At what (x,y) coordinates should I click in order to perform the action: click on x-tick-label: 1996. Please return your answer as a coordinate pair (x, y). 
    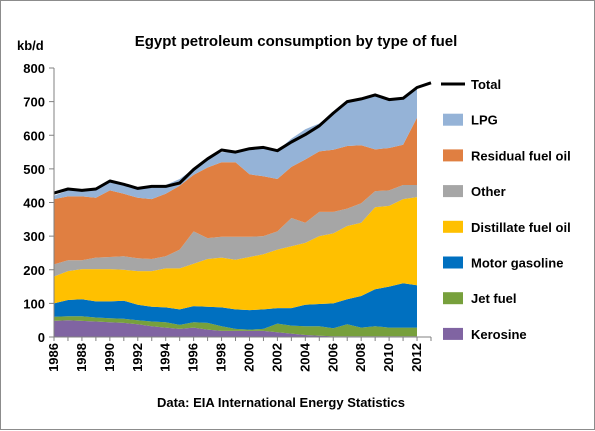
    Looking at the image, I should click on (193, 357).